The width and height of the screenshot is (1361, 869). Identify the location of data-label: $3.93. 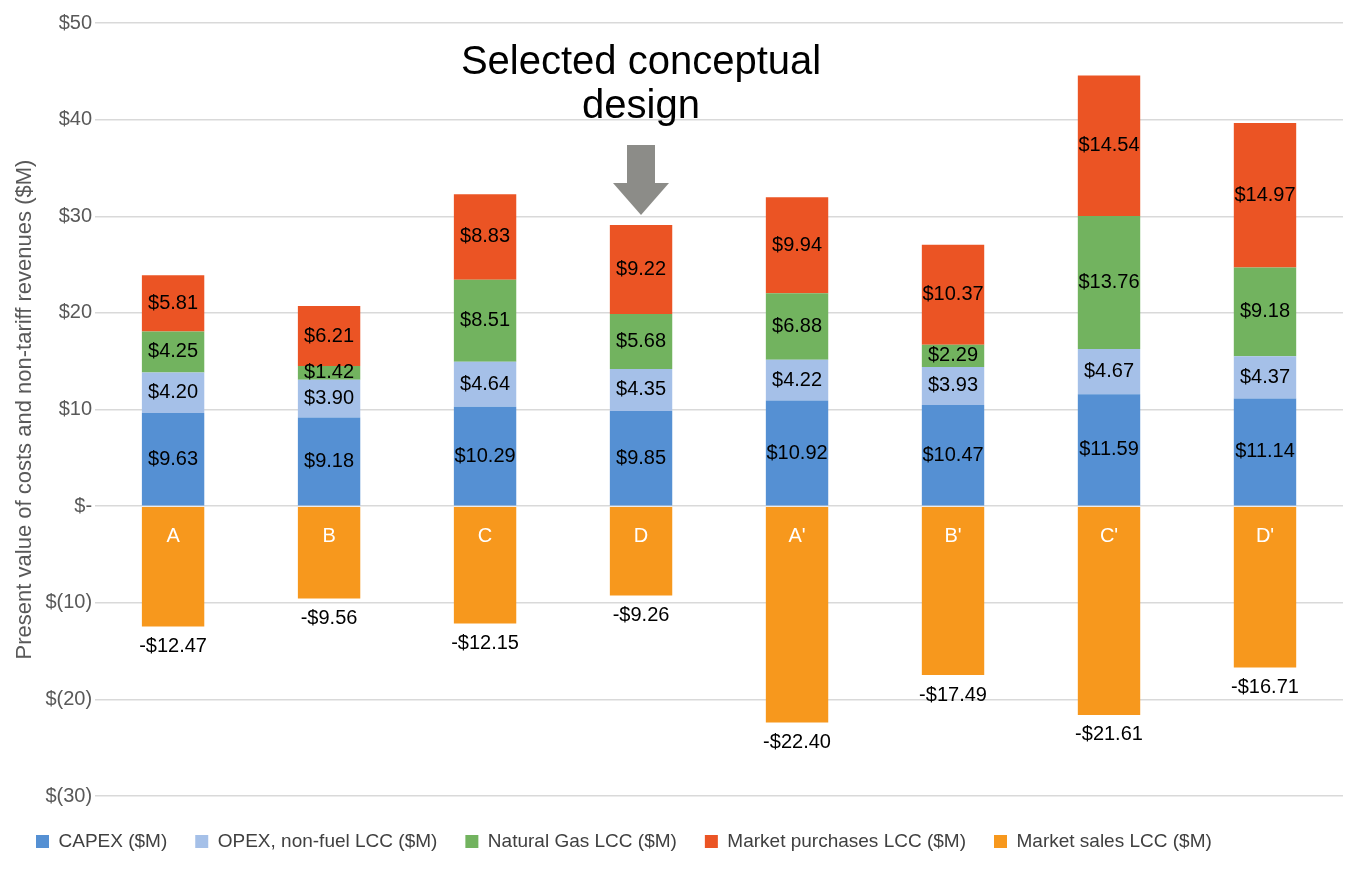
(953, 384).